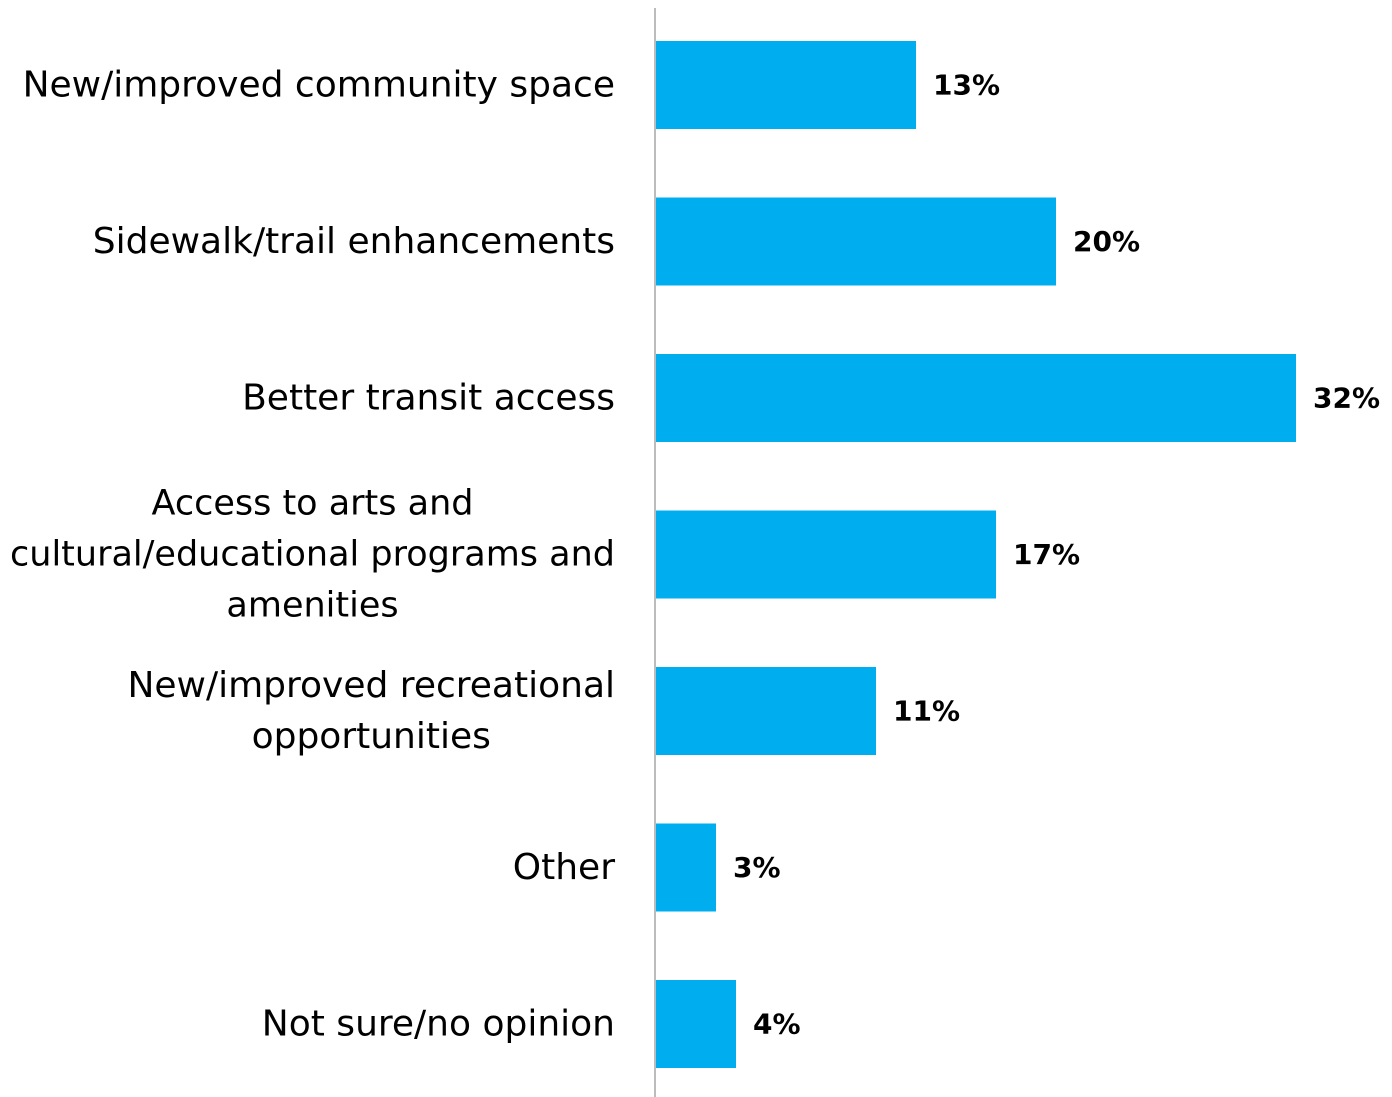  I want to click on category-label: Not sure/no opinion, so click(438, 1024).